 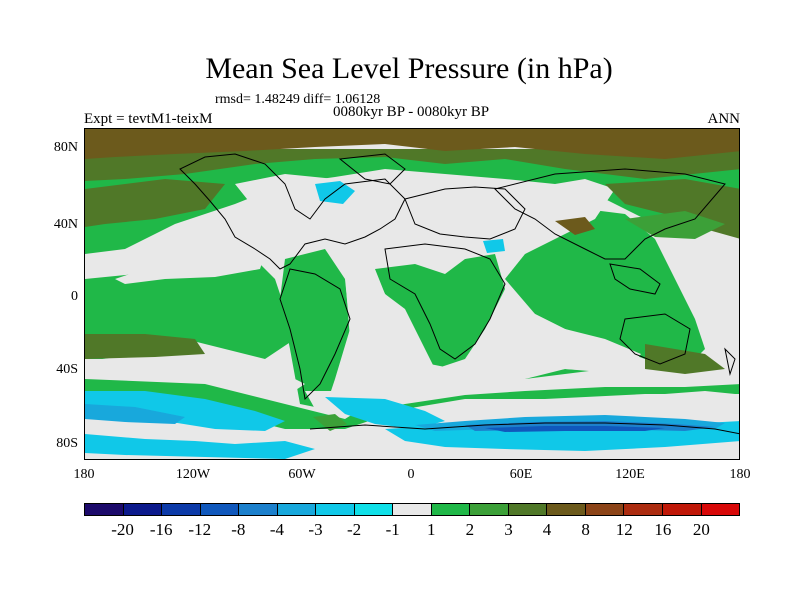 I want to click on colorbar-tick-label: 2, so click(x=470, y=529).